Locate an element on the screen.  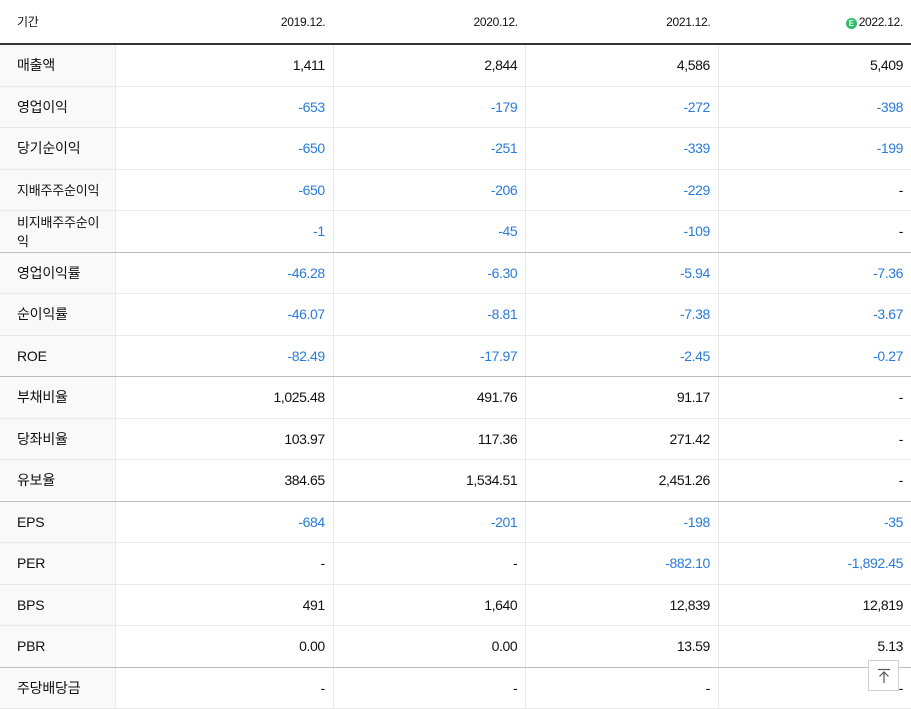
table-row: 유보율 384.65 1,534.51 2,451.26- is located at coordinates (455, 480).